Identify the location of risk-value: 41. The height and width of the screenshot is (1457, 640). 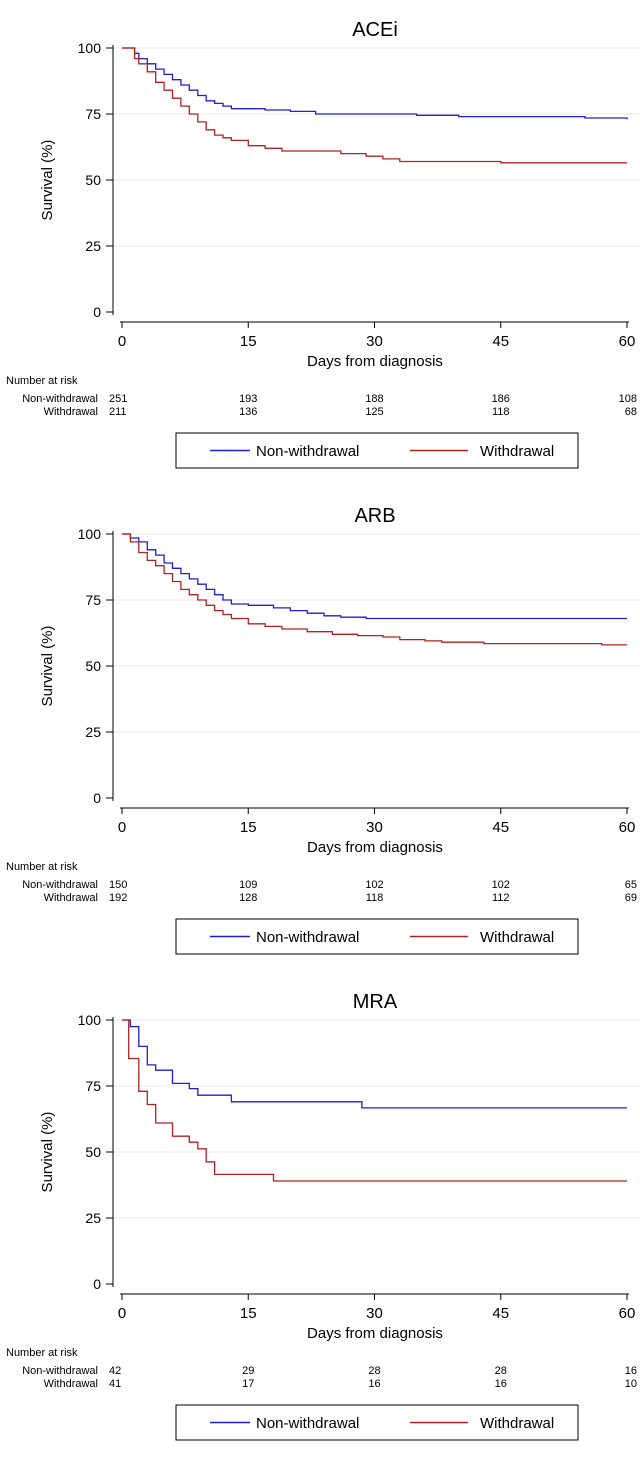
(115, 1384).